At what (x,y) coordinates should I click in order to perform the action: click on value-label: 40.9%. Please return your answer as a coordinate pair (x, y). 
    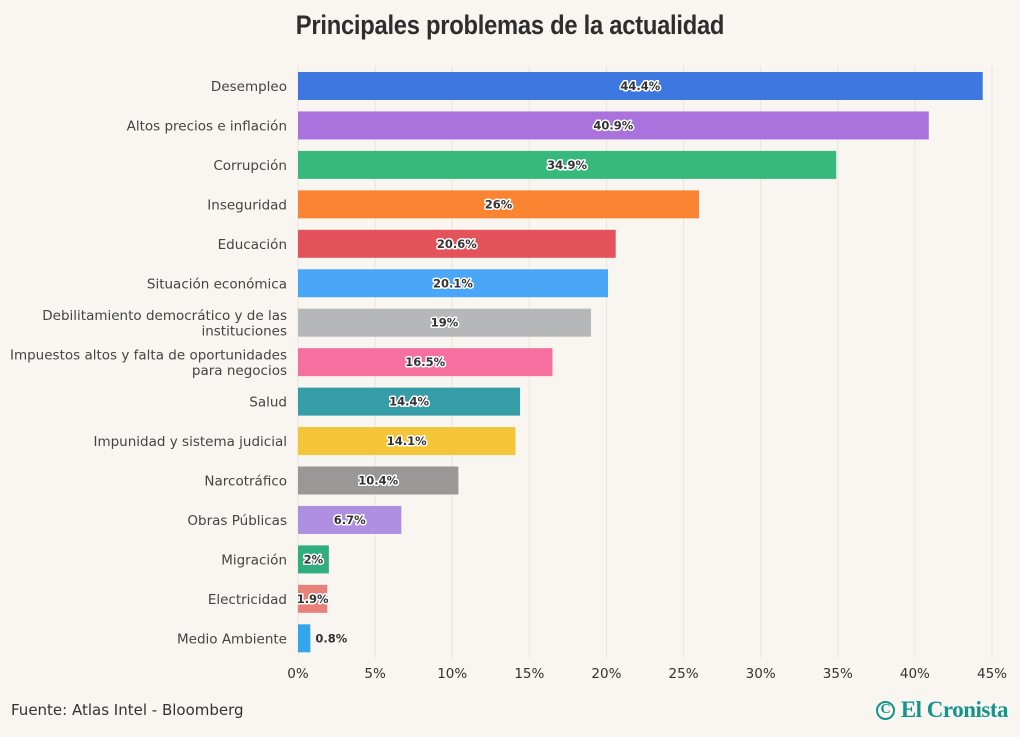
    Looking at the image, I should click on (613, 125).